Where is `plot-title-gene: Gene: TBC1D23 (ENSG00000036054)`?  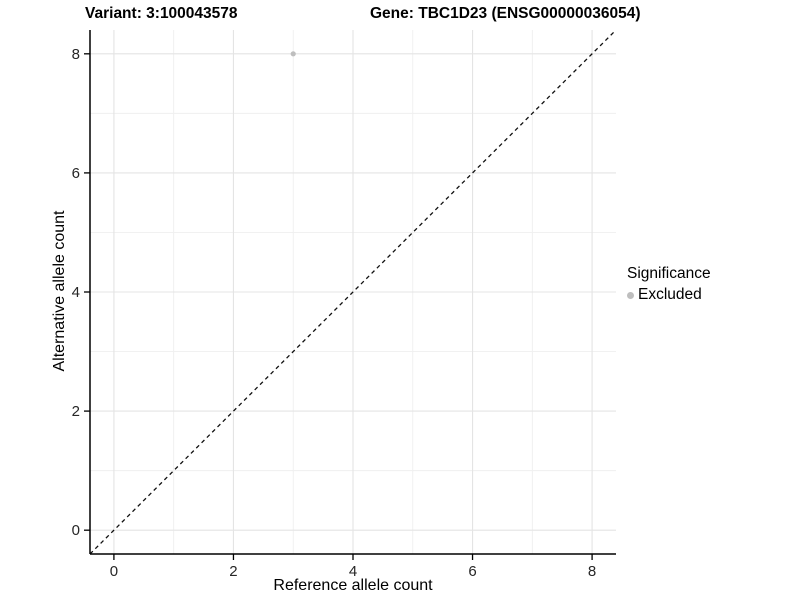
plot-title-gene: Gene: TBC1D23 (ENSG00000036054) is located at coordinates (505, 13).